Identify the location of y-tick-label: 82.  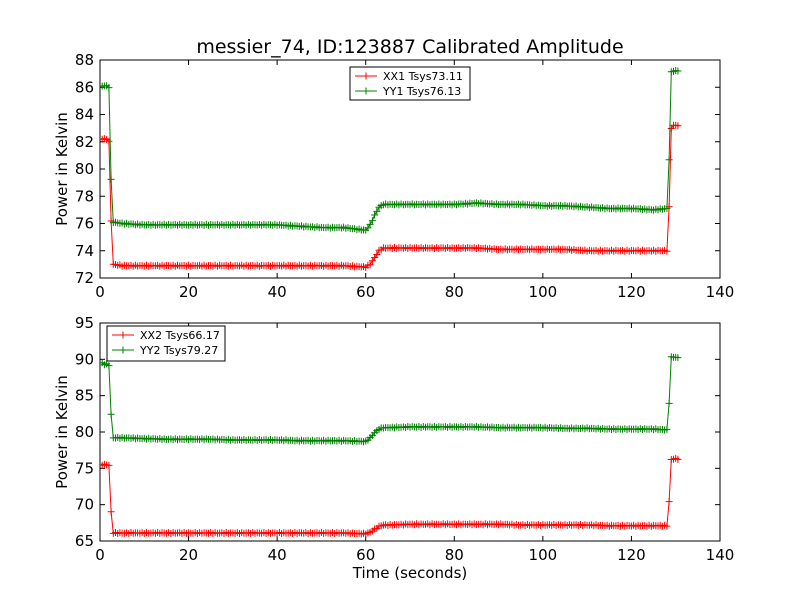
(84, 142).